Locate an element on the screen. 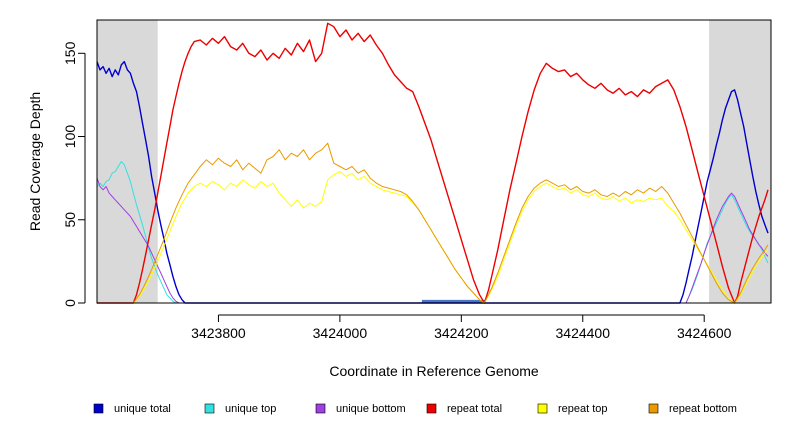  legend-label: unique bottom is located at coordinates (371, 409).